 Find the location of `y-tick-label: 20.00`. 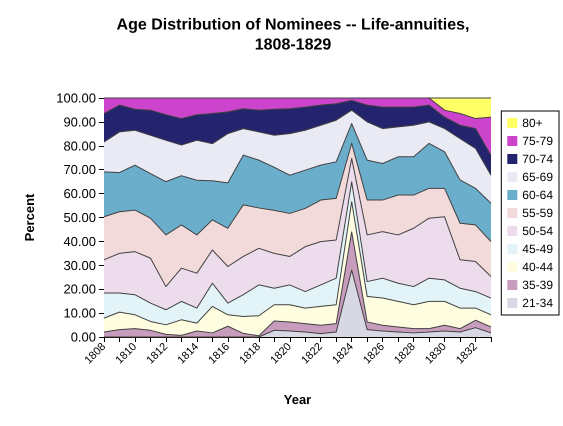

y-tick-label: 20.00 is located at coordinates (79, 289).